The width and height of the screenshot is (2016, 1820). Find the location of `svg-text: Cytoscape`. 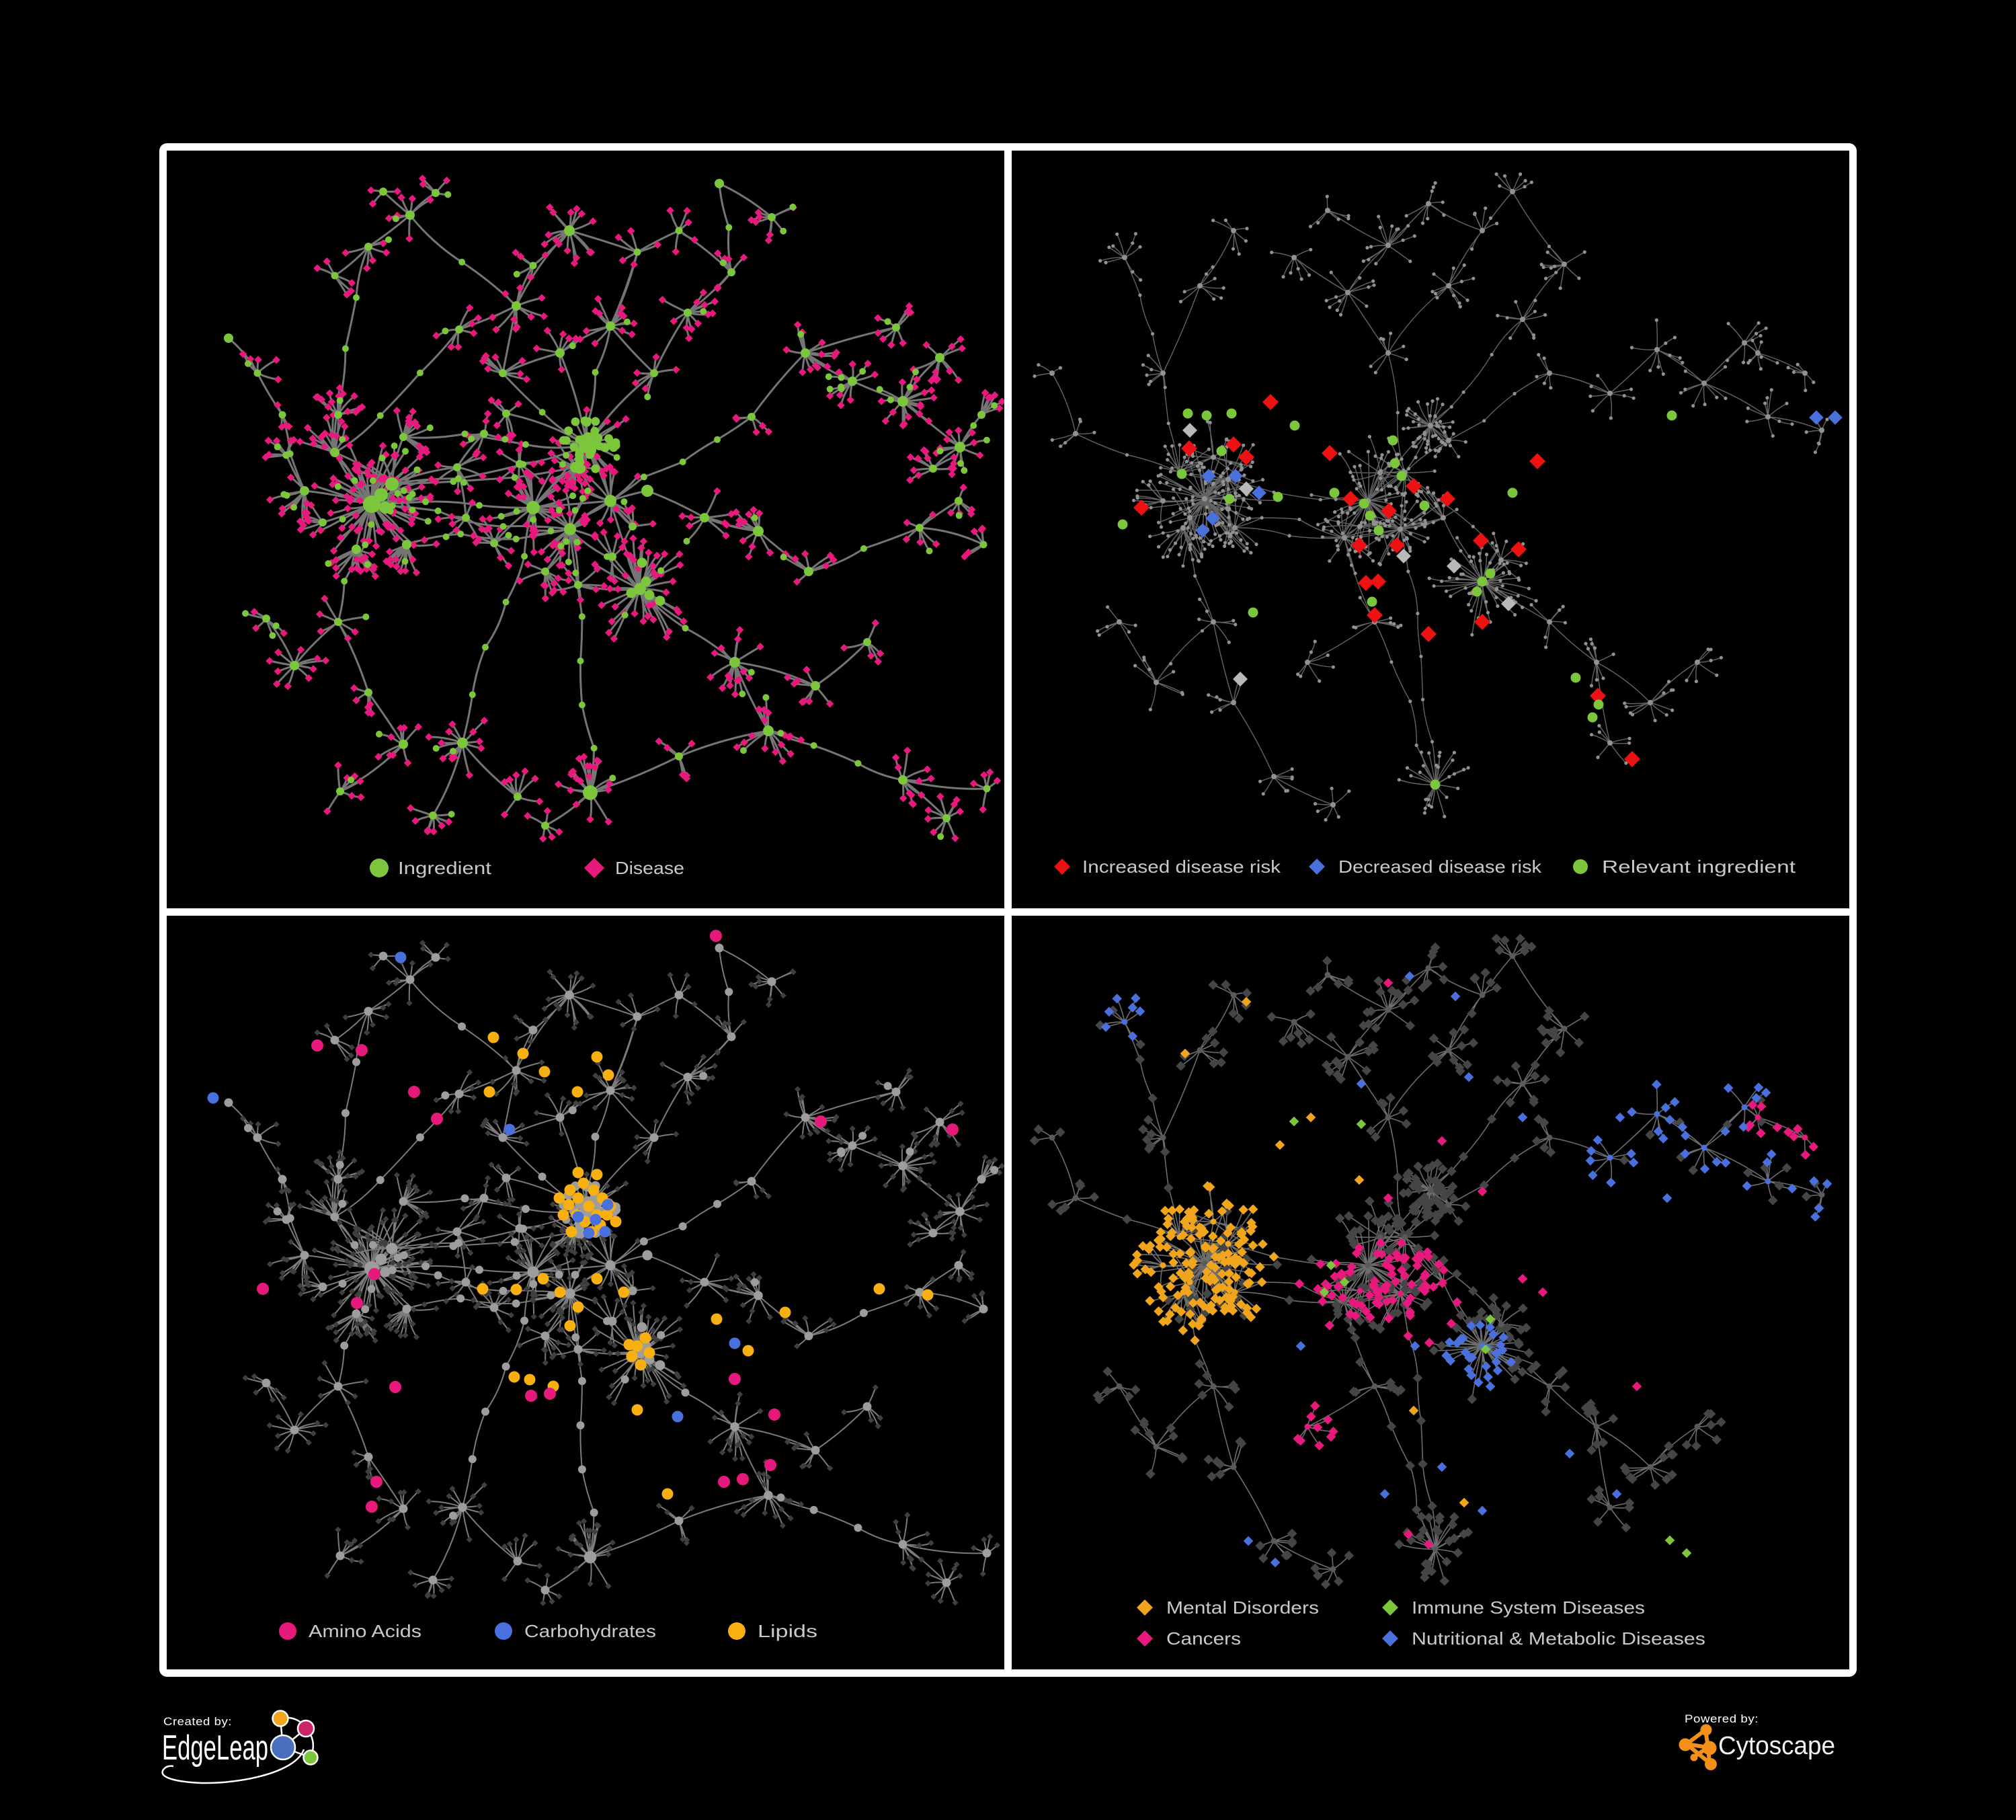

svg-text: Cytoscape is located at coordinates (1776, 1746).